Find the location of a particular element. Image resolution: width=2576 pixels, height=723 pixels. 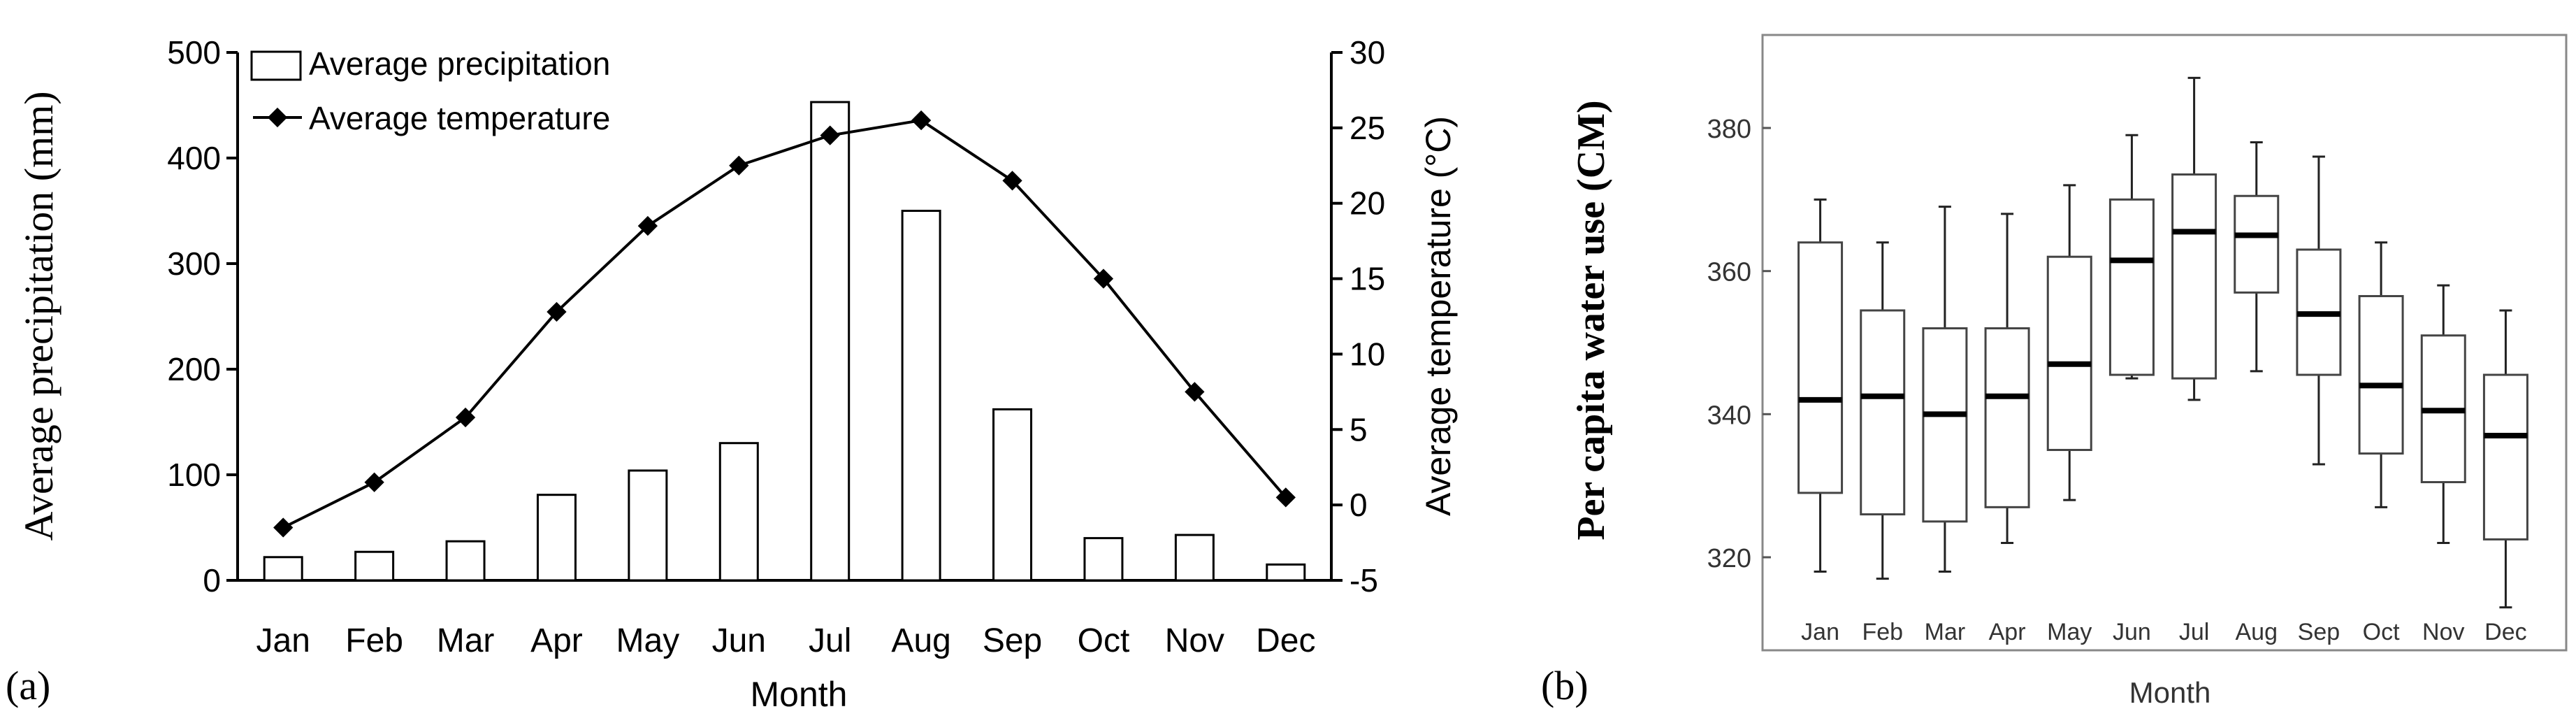

right-y-tick-label: 15 is located at coordinates (1367, 279).